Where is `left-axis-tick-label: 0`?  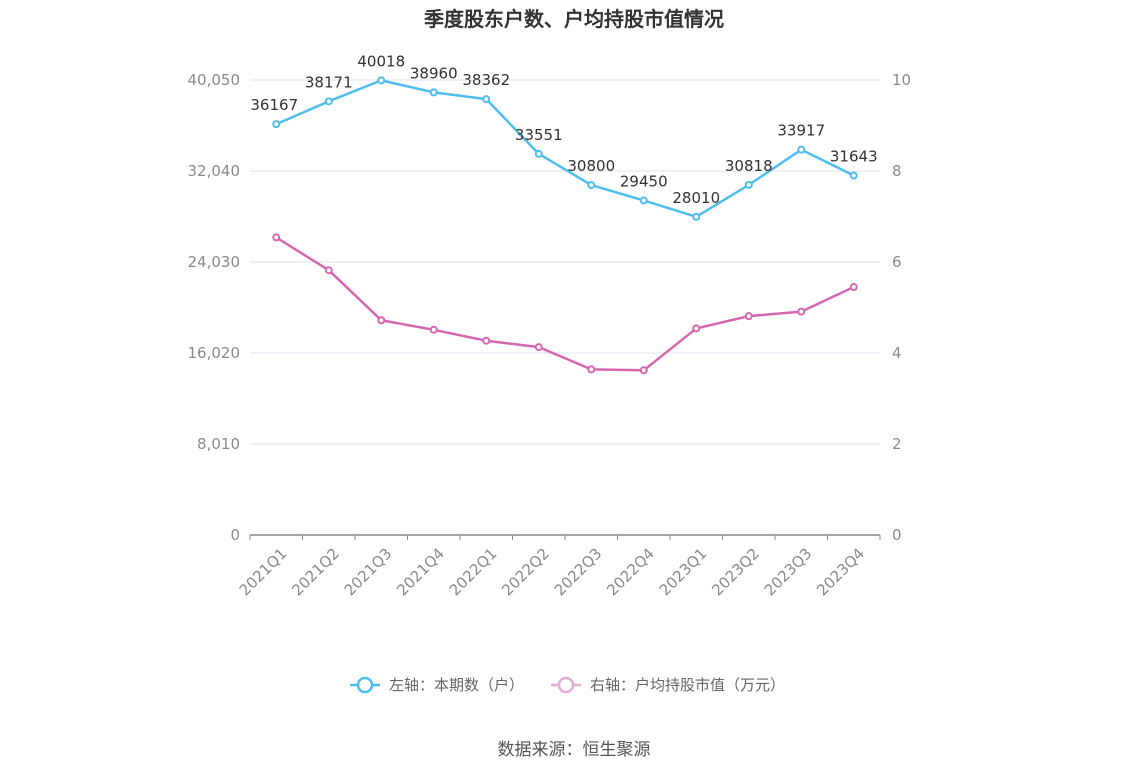
left-axis-tick-label: 0 is located at coordinates (235, 535).